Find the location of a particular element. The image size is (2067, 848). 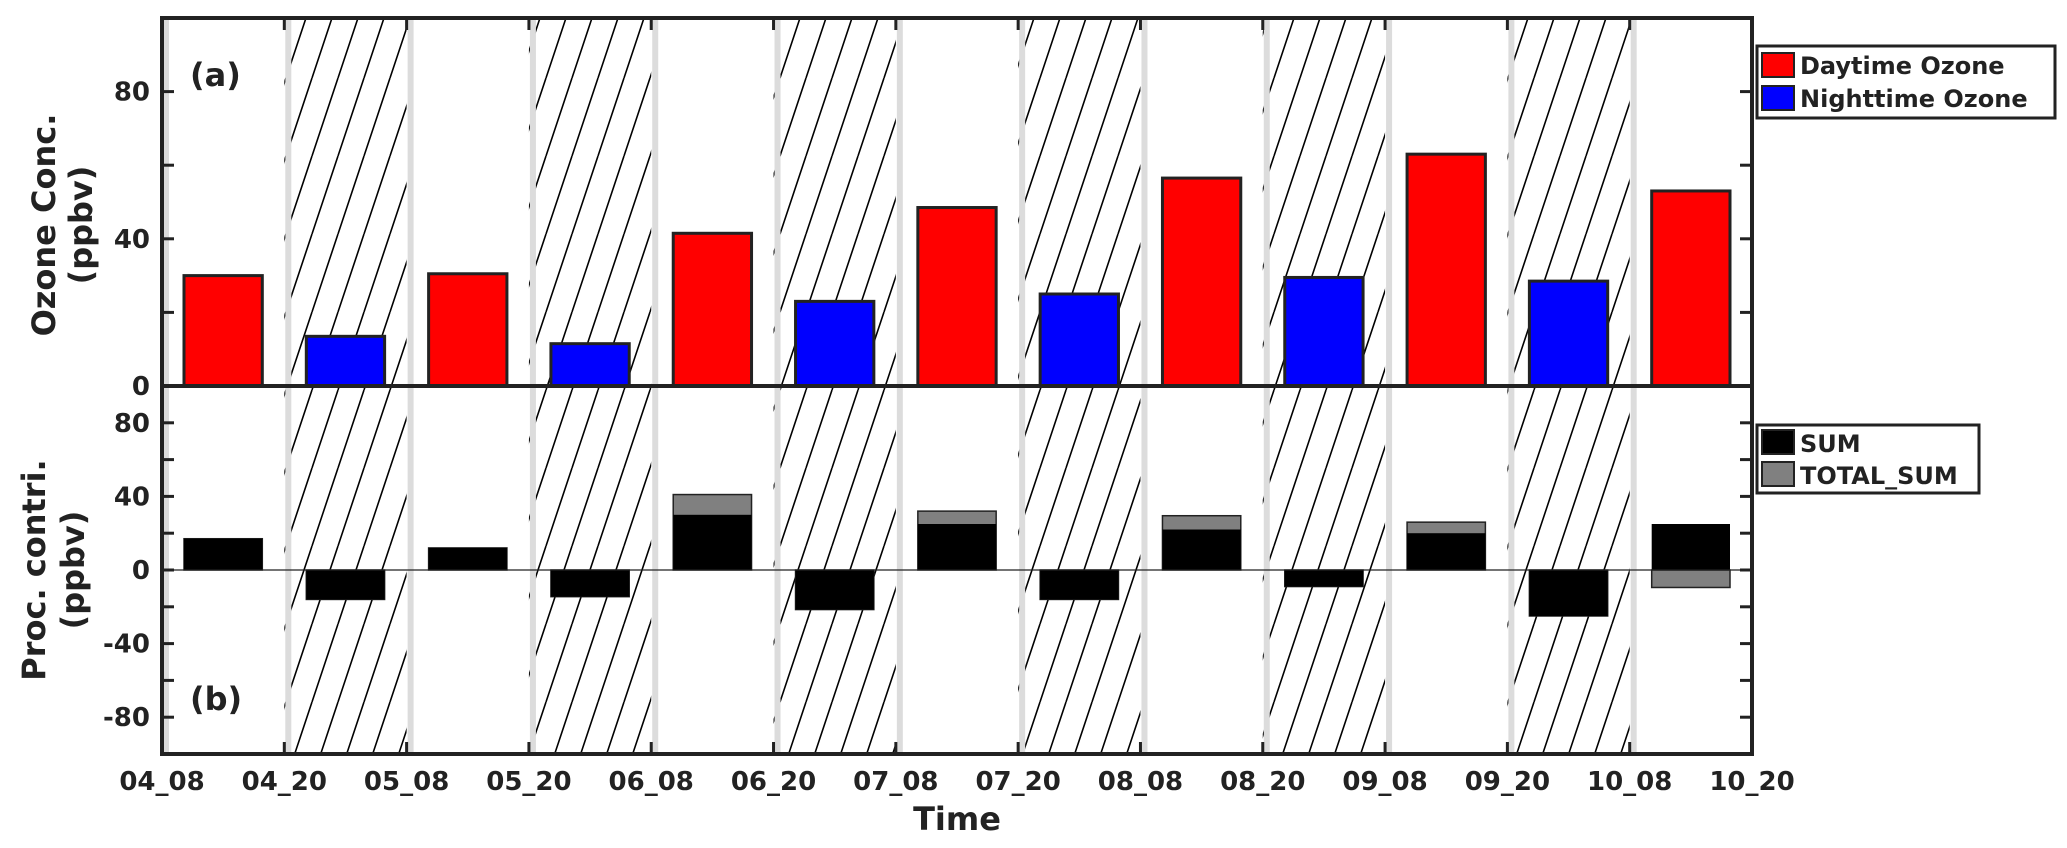

x-tick-label: 06_08 is located at coordinates (651, 782).